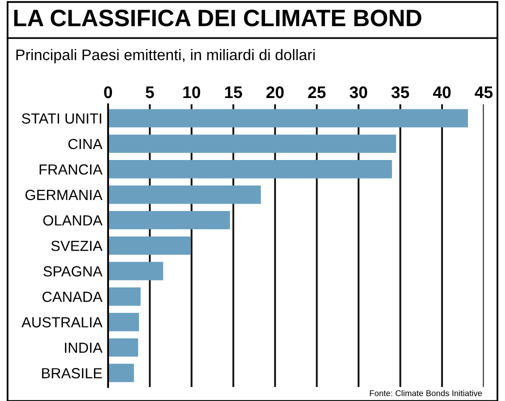  I want to click on chart-subtitle: Principali Paesi emittenti, in miliardi di dollari, so click(165, 56).